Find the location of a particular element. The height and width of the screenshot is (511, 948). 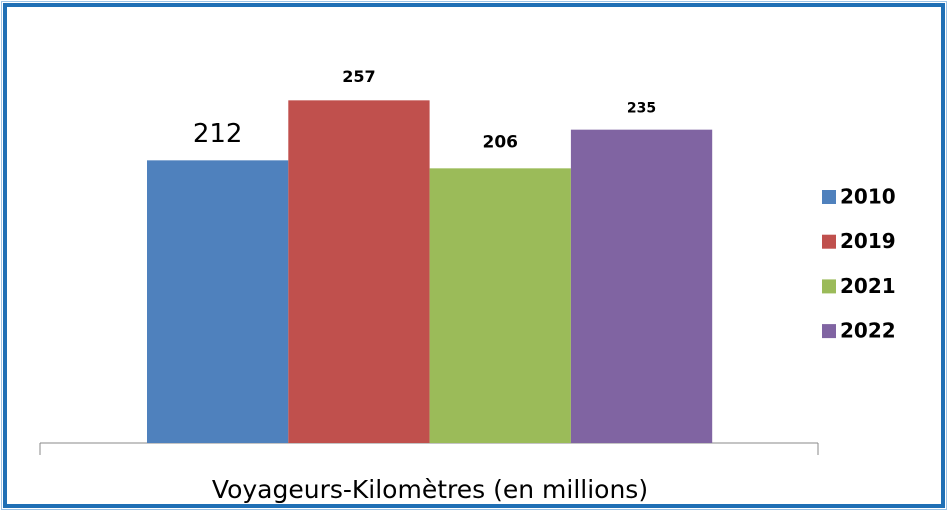

data-label: 257 is located at coordinates (358, 76).